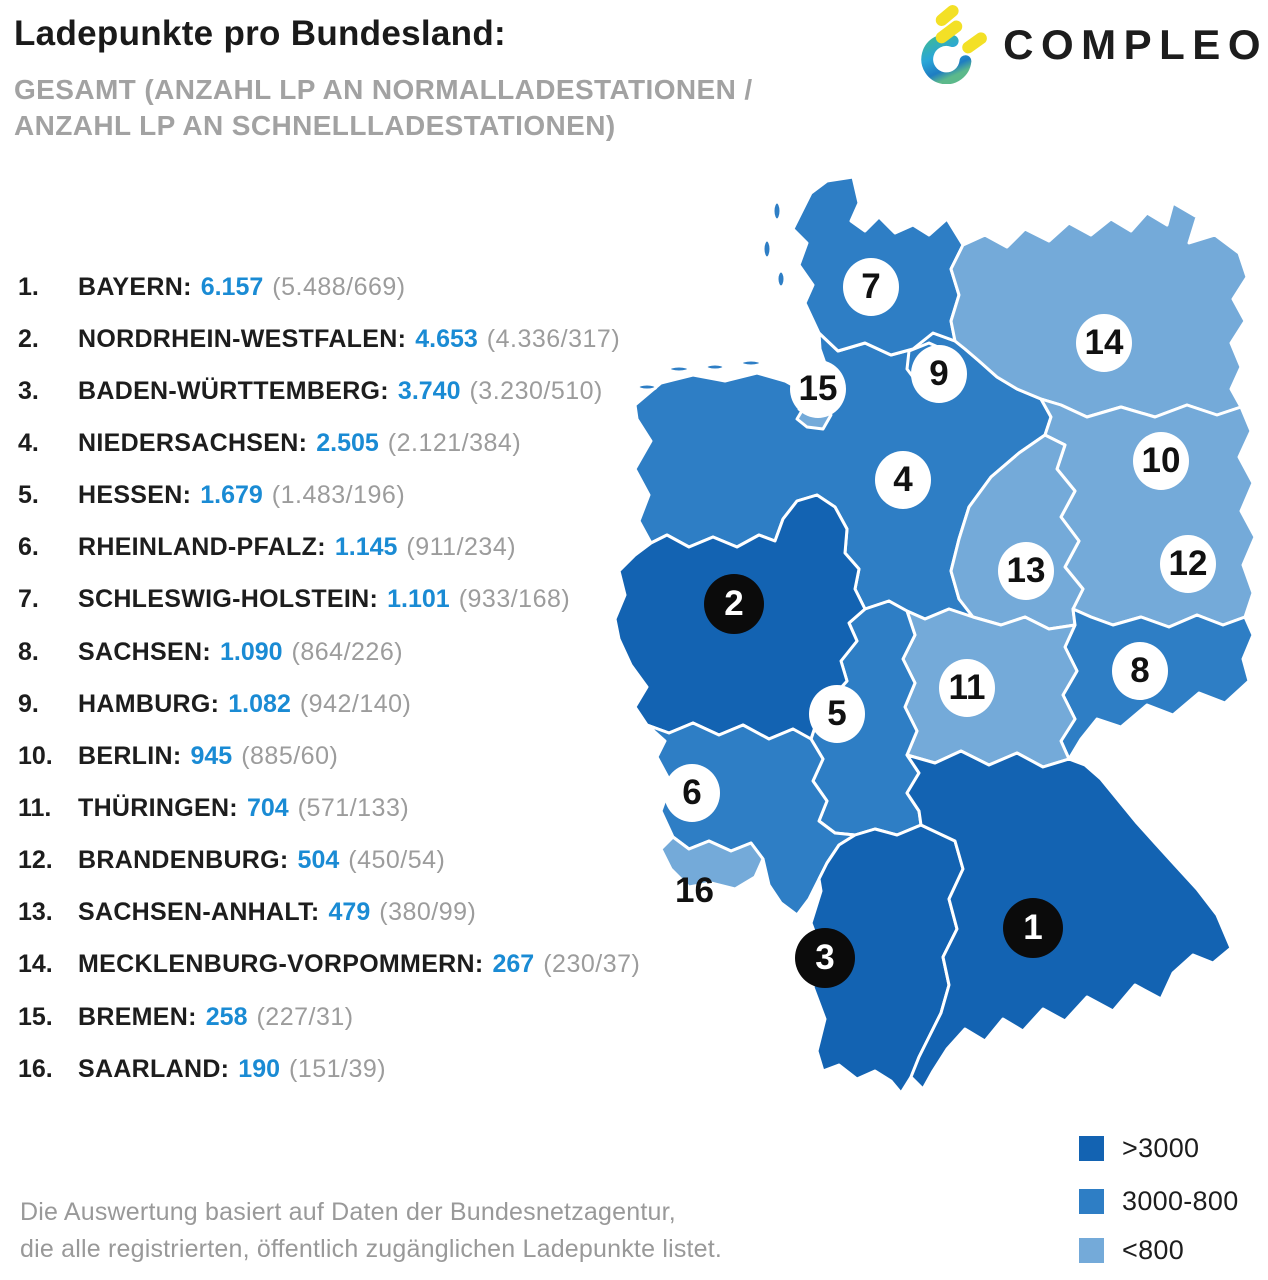 The image size is (1268, 1280). I want to click on total-value: 945, so click(211, 755).